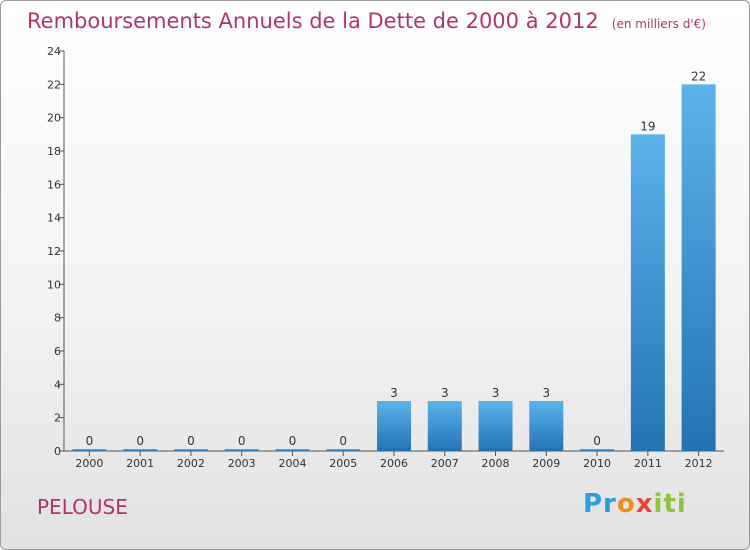 This screenshot has height=550, width=750. Describe the element at coordinates (546, 426) in the screenshot. I see `bar-2009` at that location.